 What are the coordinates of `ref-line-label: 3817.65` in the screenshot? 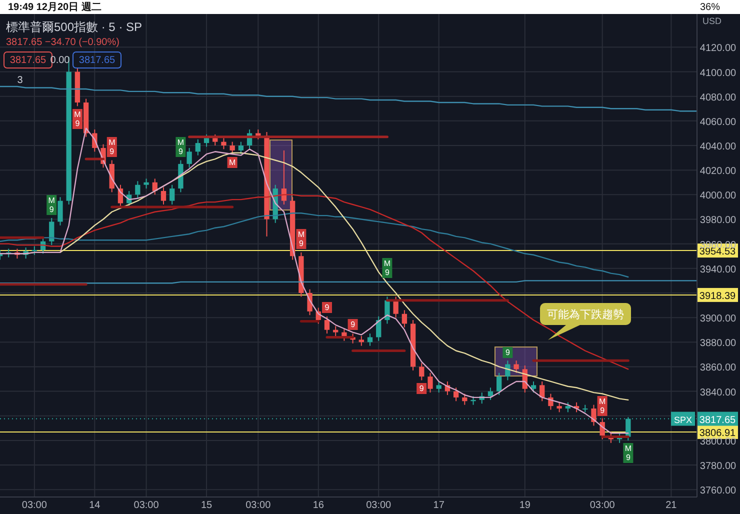 It's located at (717, 420).